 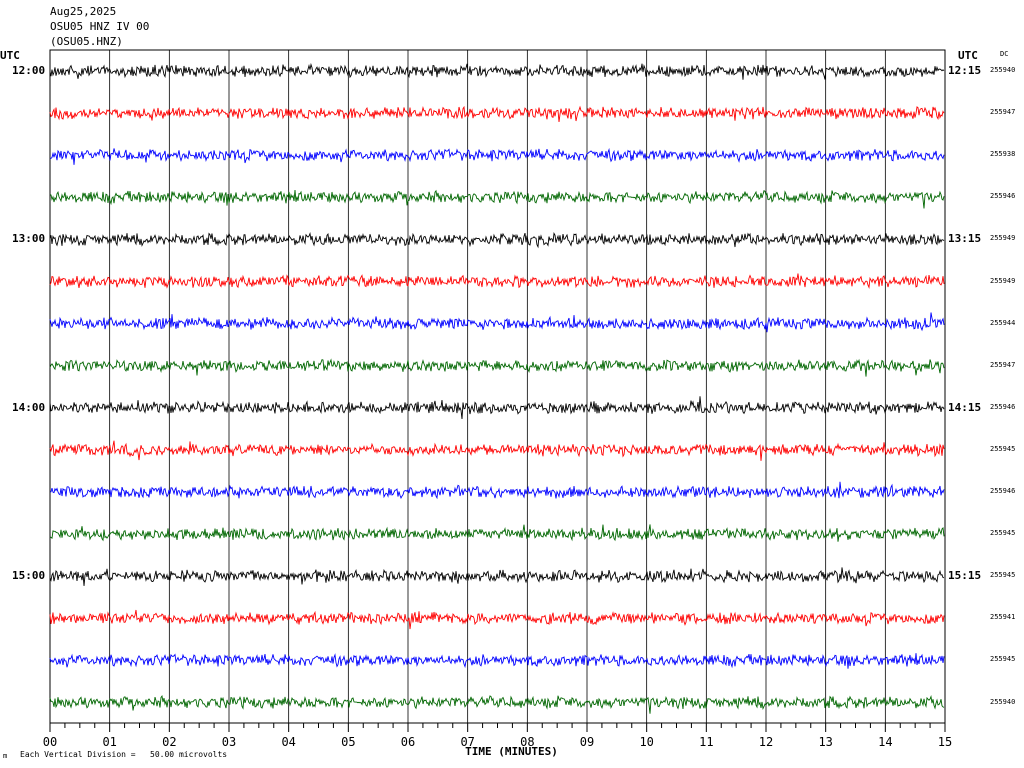 What do you see at coordinates (1003, 322) in the screenshot?
I see `row-dc-value: 255944` at bounding box center [1003, 322].